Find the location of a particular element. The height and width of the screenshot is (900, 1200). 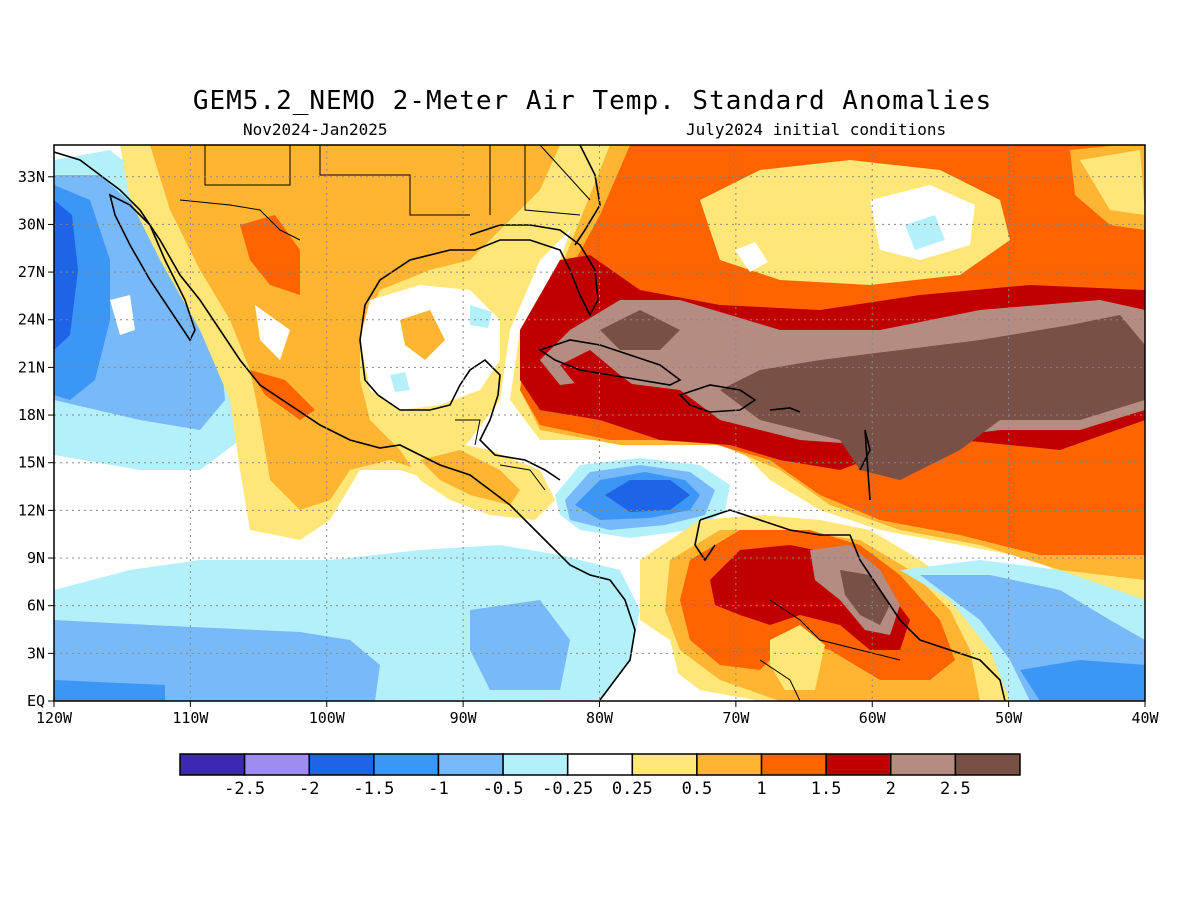

lat-tick-label: 9N is located at coordinates (36, 558).